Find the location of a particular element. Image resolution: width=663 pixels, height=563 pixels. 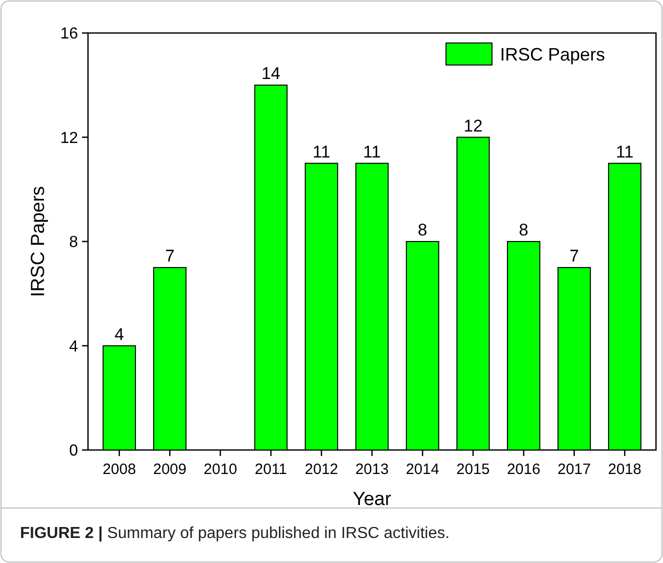

x-tick-label: 2010 is located at coordinates (221, 469).